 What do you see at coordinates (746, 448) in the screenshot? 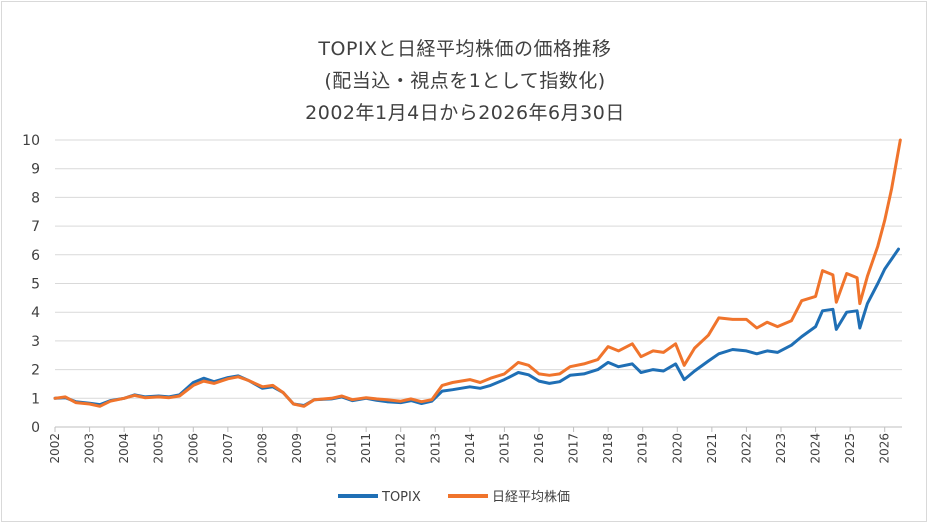
I see `x-tick-label: 2022` at bounding box center [746, 448].